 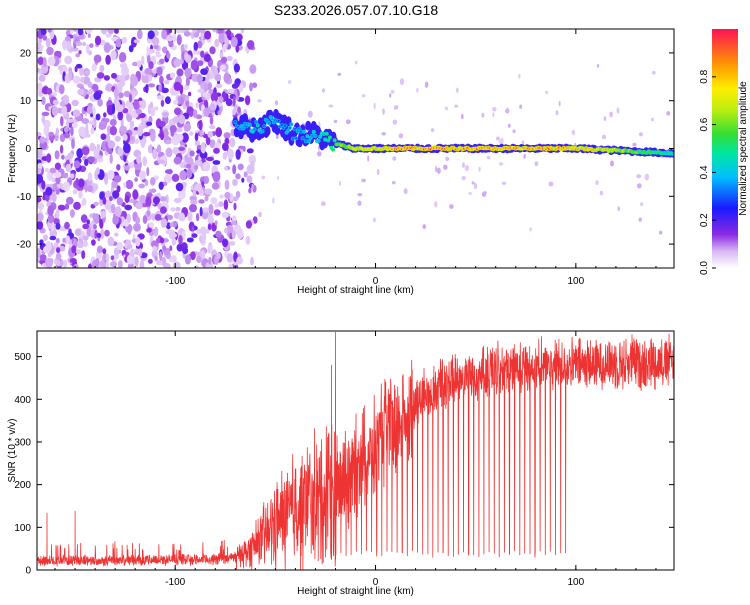 What do you see at coordinates (355, 290) in the screenshot?
I see `spectrogram-xlabel: Height of straight line (km)` at bounding box center [355, 290].